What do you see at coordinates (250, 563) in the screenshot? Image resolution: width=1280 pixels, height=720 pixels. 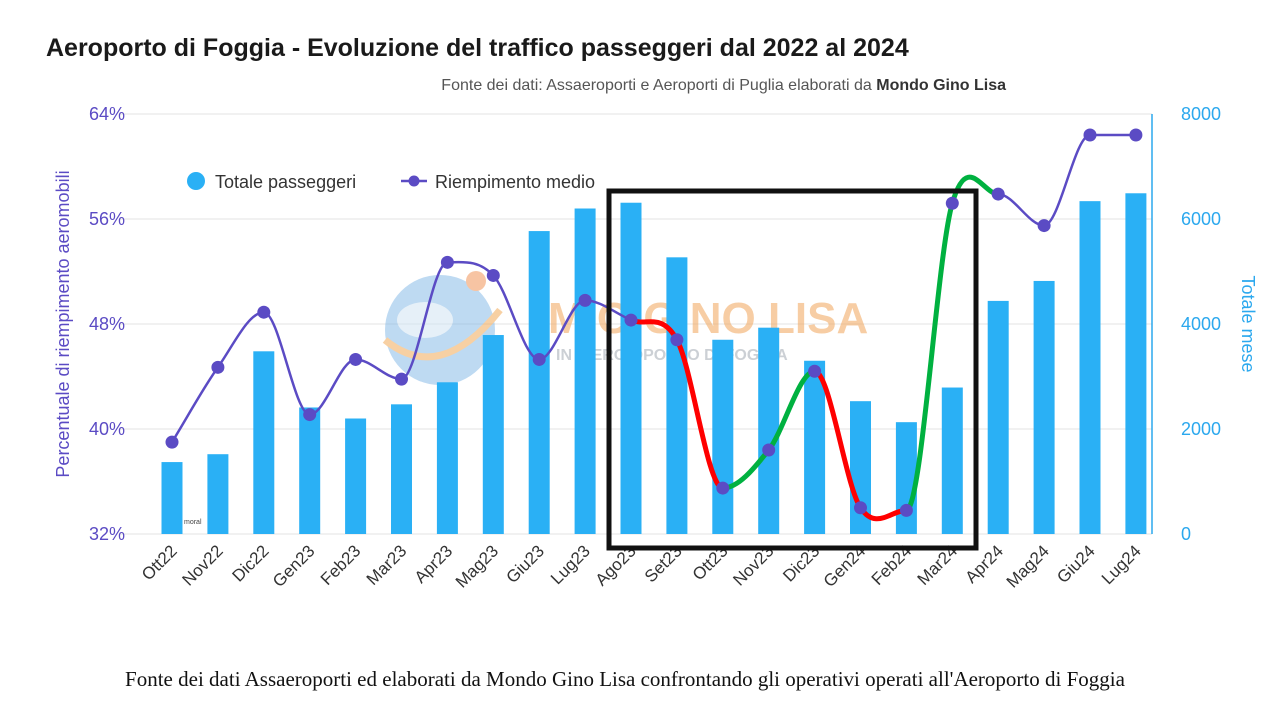 I see `x-axis-tick-label: Dic22` at bounding box center [250, 563].